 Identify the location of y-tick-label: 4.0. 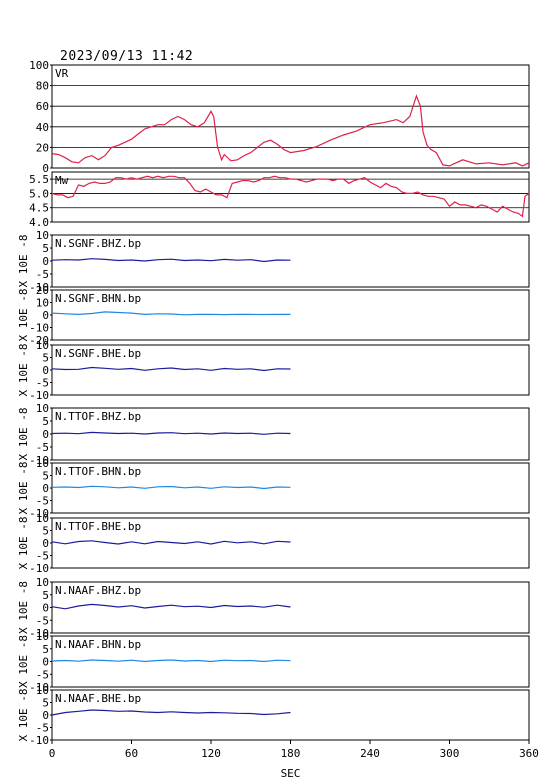
(39, 222).